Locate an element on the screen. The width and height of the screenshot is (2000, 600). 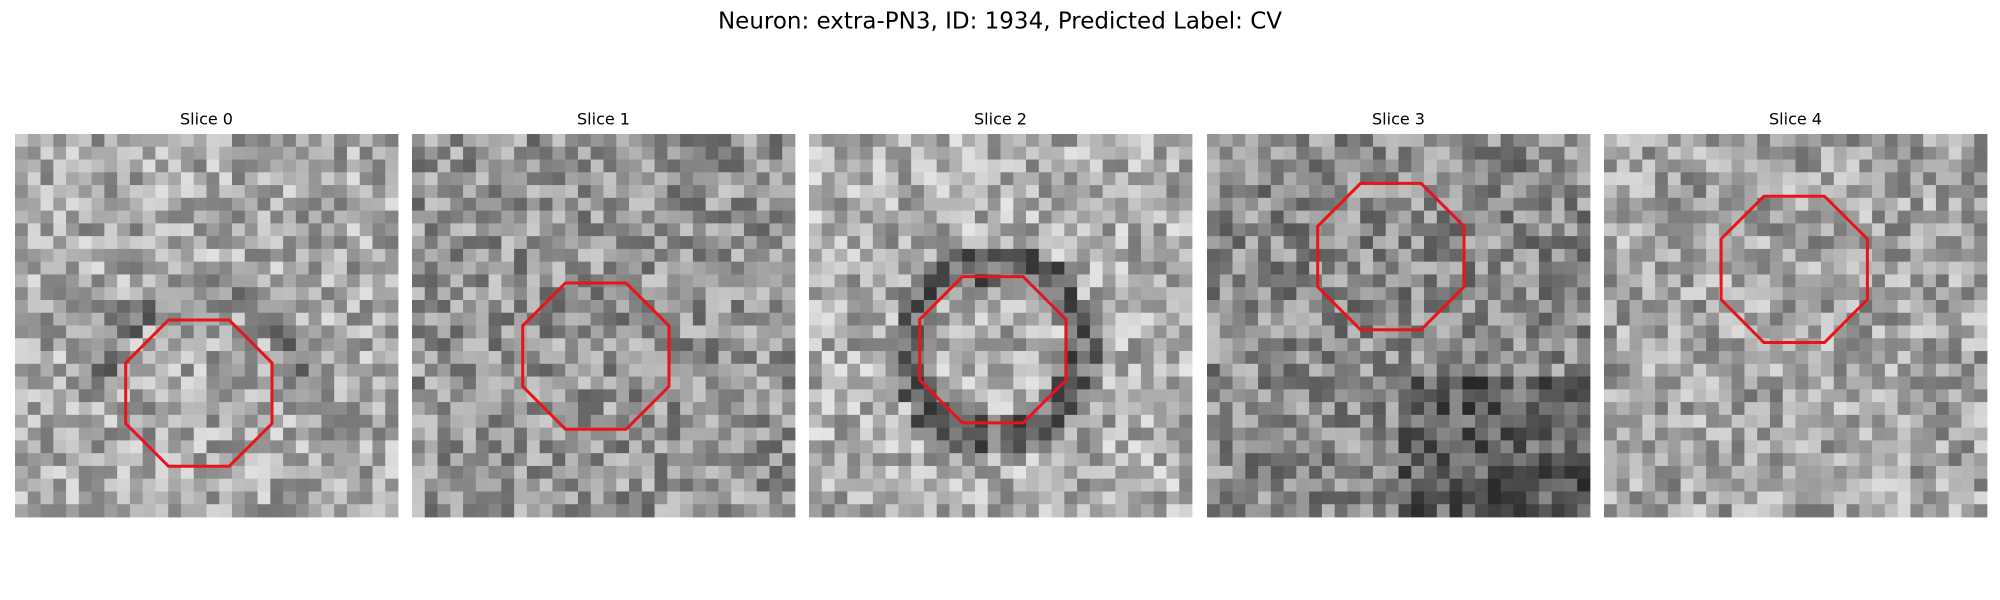
panel-title: Slice 3 is located at coordinates (1398, 119).